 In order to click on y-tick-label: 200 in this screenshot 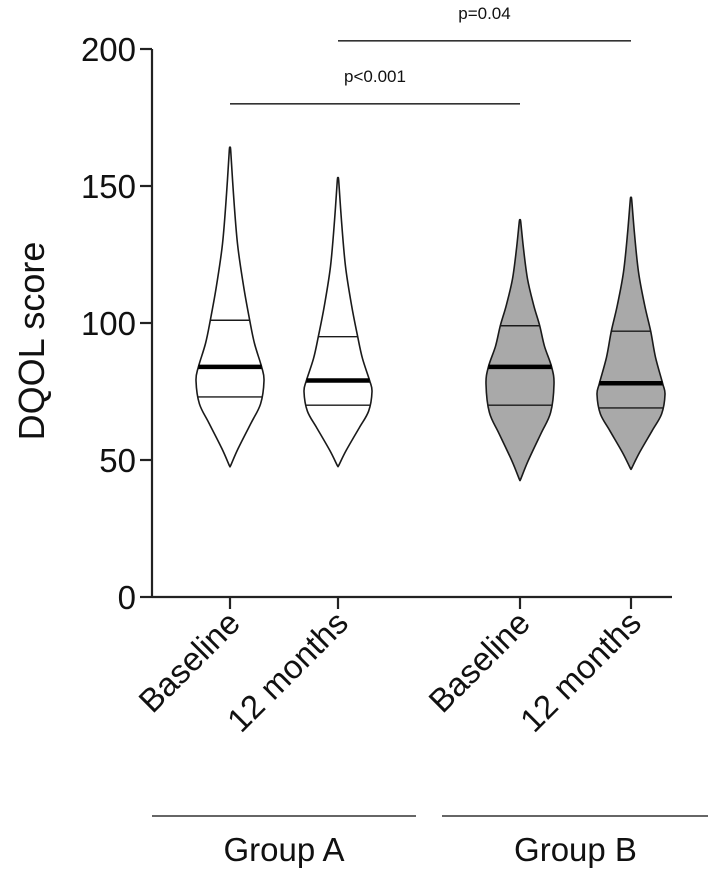, I will do `click(108, 49)`.